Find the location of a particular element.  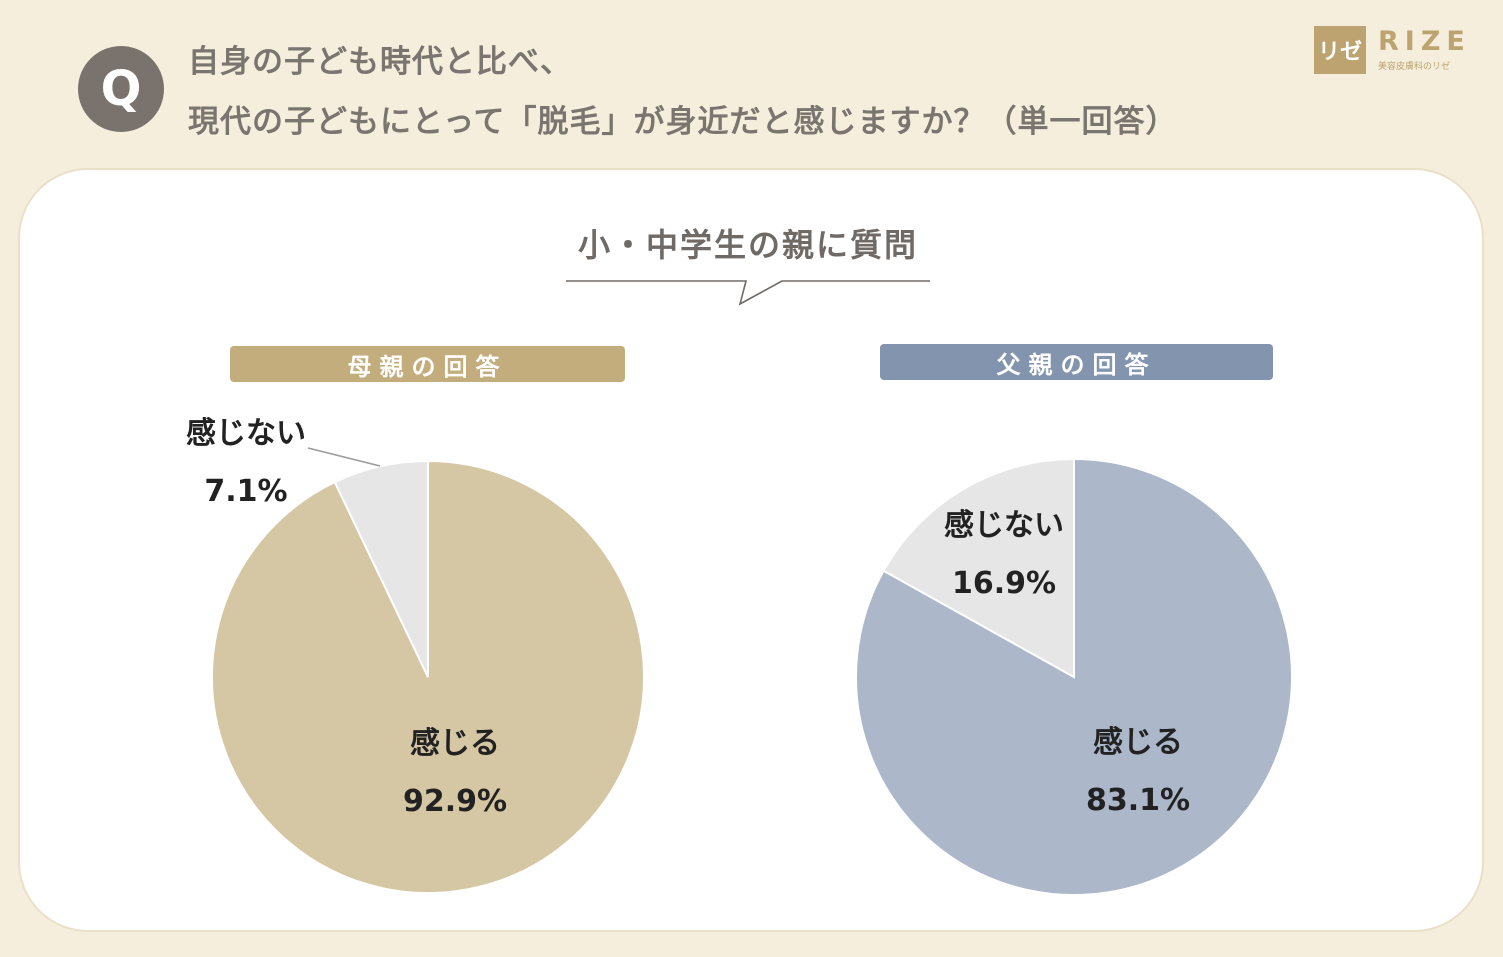

chart-subtitle: 小・中学生の親に質問 is located at coordinates (747, 245).